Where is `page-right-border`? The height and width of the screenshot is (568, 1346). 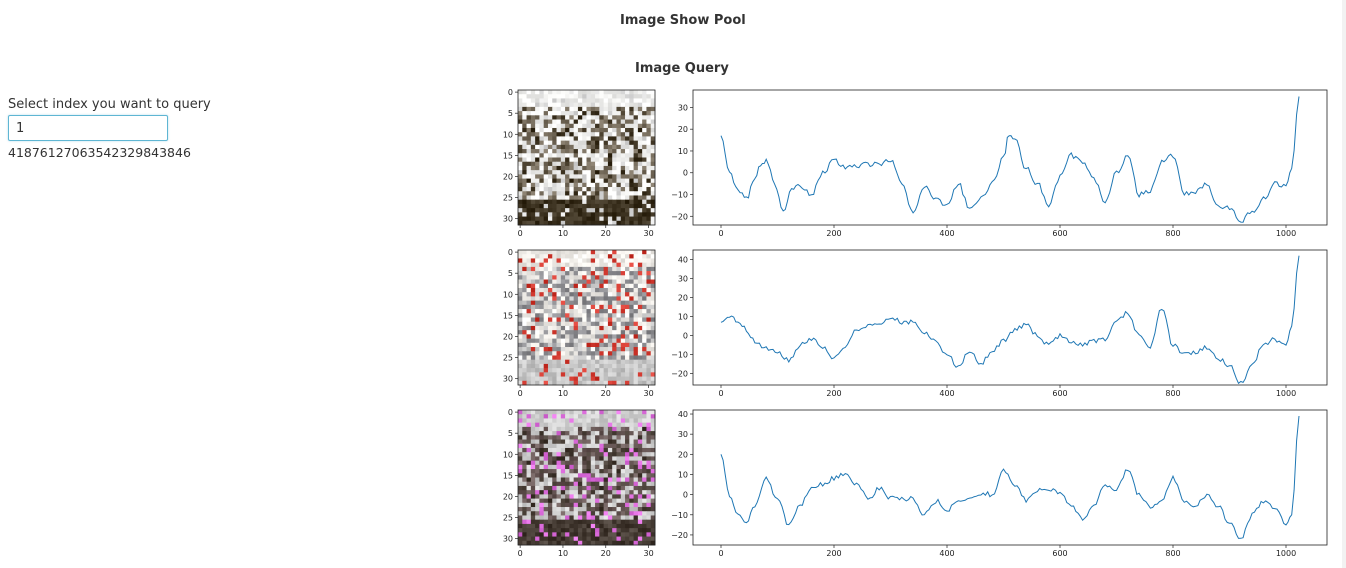
page-right-border is located at coordinates (1344, 284).